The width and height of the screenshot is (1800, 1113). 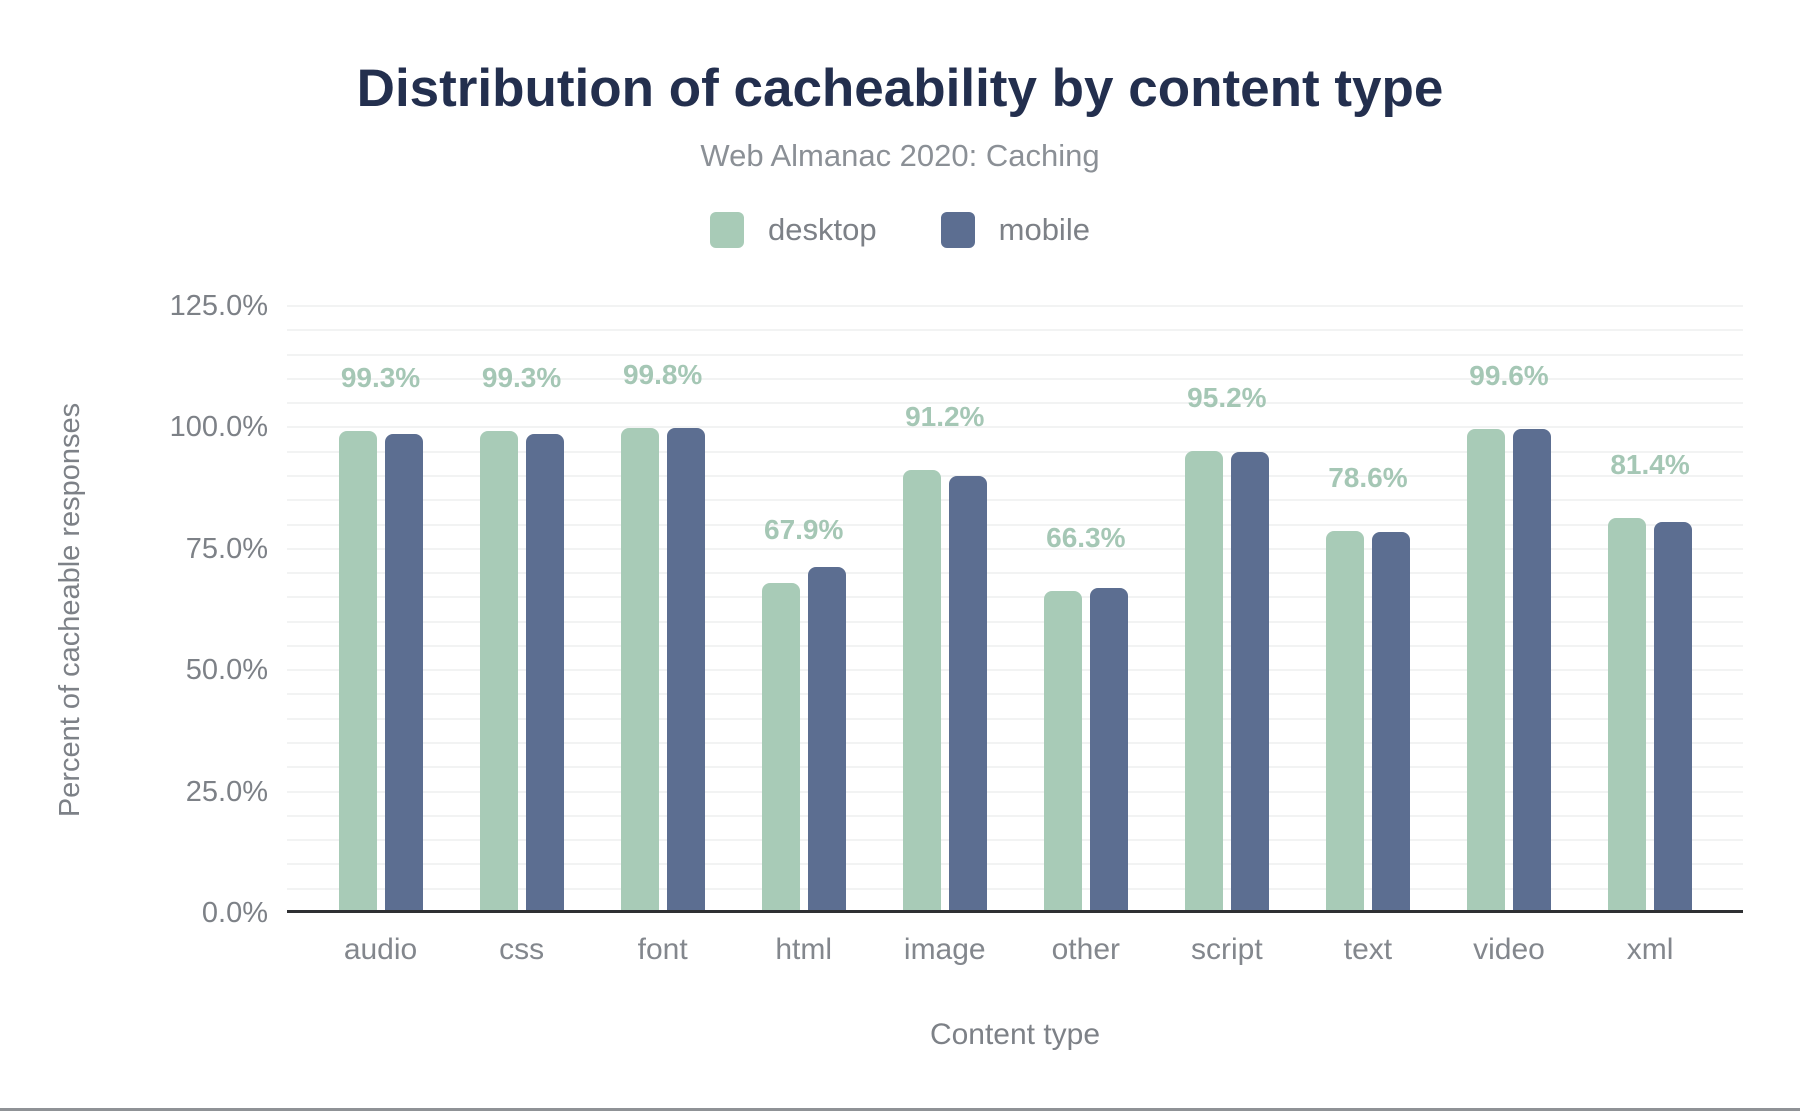 I want to click on bar-mobile-html, so click(x=826, y=739).